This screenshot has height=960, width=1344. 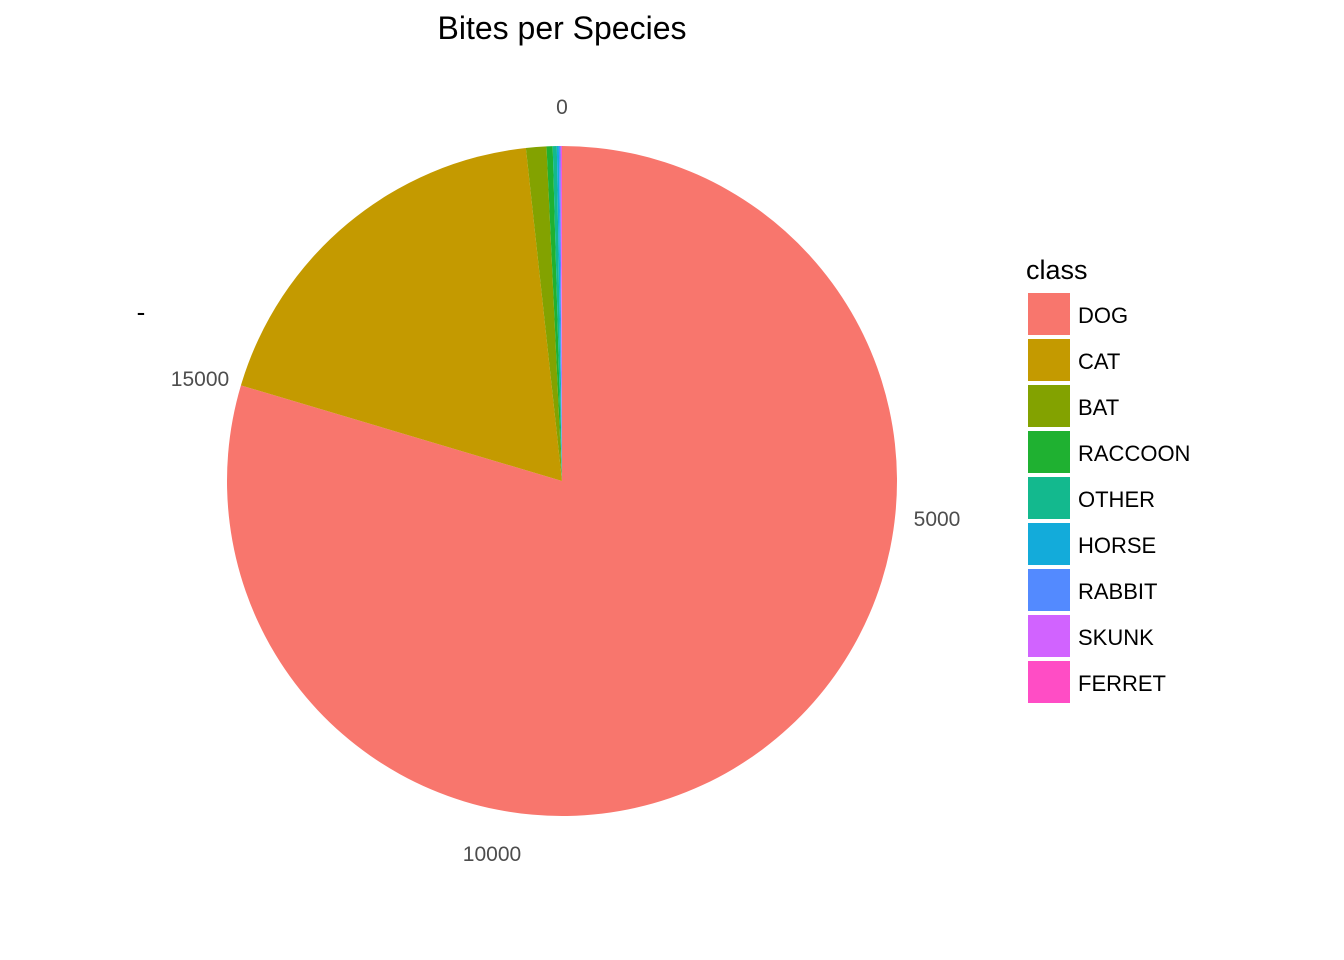 What do you see at coordinates (492, 854) in the screenshot?
I see `tick-label-10000: 10000` at bounding box center [492, 854].